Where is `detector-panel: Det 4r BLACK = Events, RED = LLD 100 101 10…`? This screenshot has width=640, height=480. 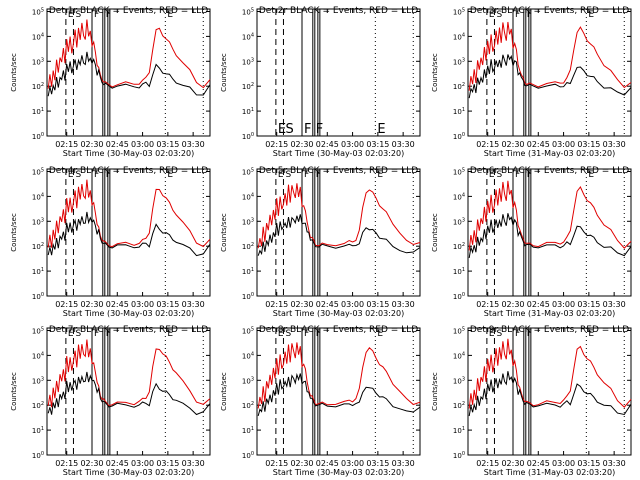 detector-panel: Det 4r BLACK = Events, RED = LLD 100 101 10… is located at coordinates (110, 242).